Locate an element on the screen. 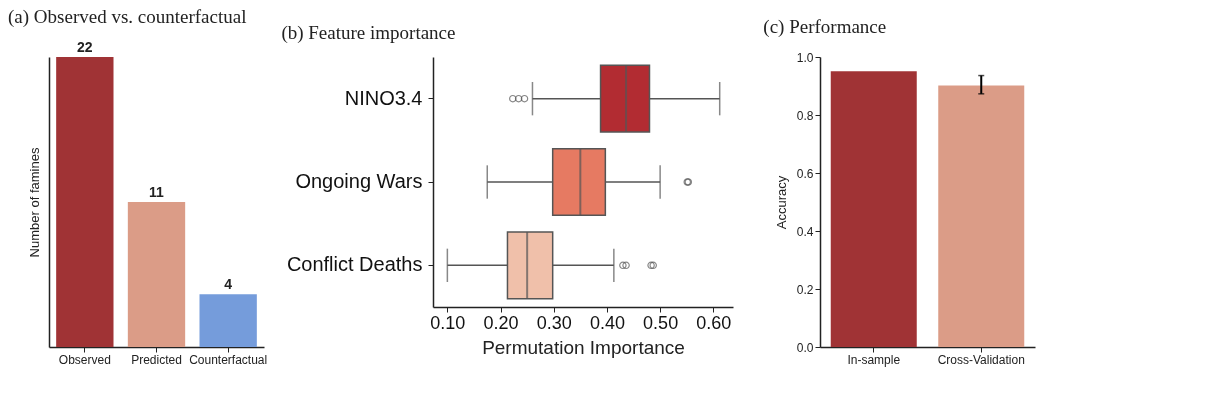 This screenshot has height=417, width=1228. data-label: 11 is located at coordinates (157, 192).